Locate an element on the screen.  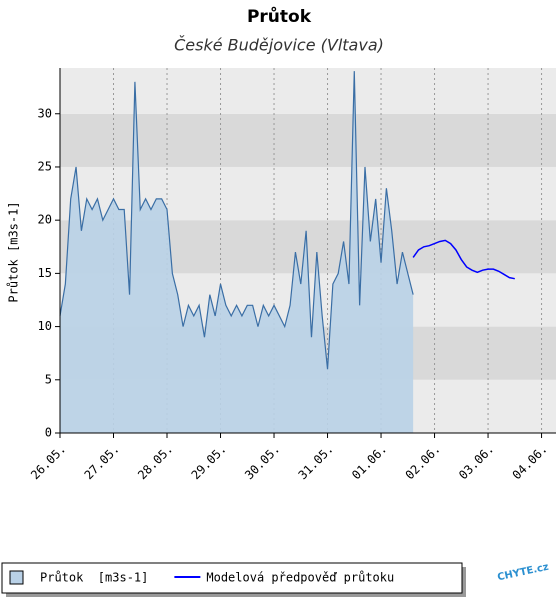
y-tick-label: 10 is located at coordinates (45, 326).